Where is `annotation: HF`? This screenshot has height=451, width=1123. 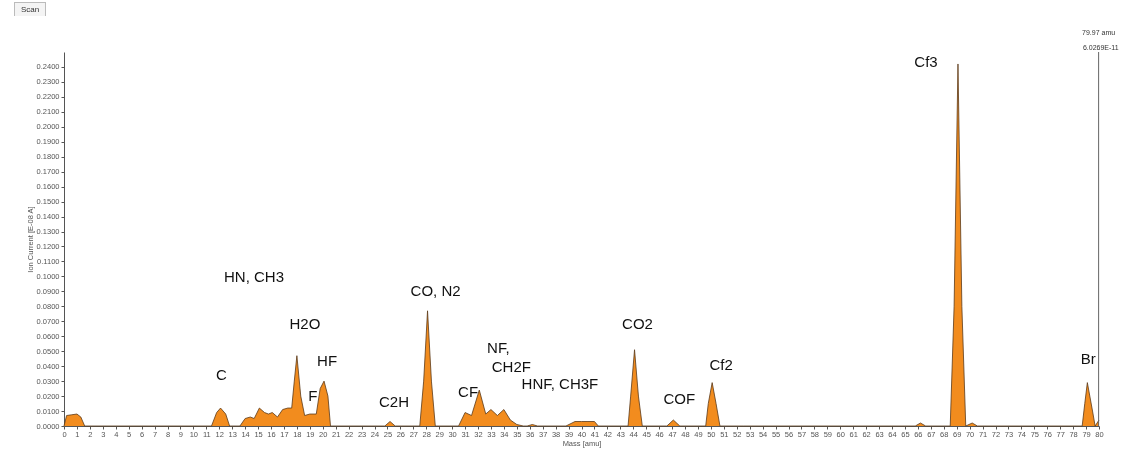 annotation: HF is located at coordinates (327, 361).